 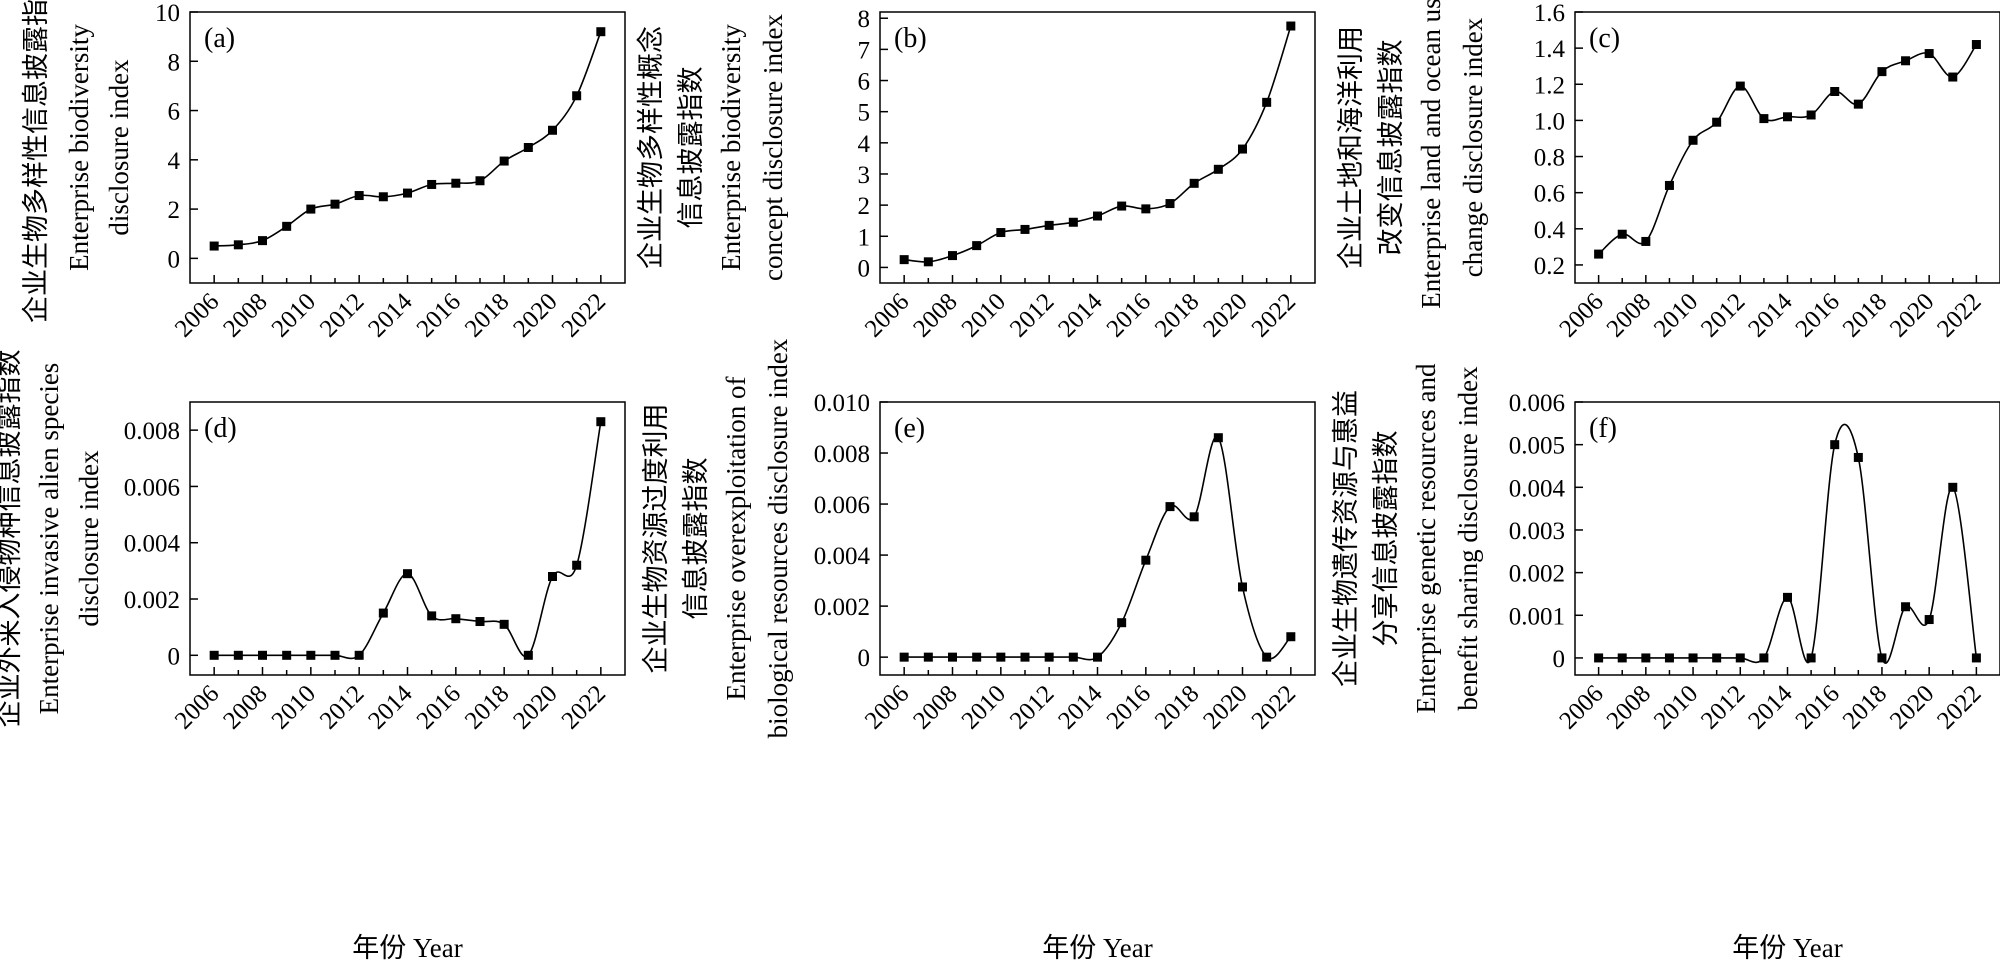 What do you see at coordinates (864, 19) in the screenshot?
I see `y-tick-label: 8` at bounding box center [864, 19].